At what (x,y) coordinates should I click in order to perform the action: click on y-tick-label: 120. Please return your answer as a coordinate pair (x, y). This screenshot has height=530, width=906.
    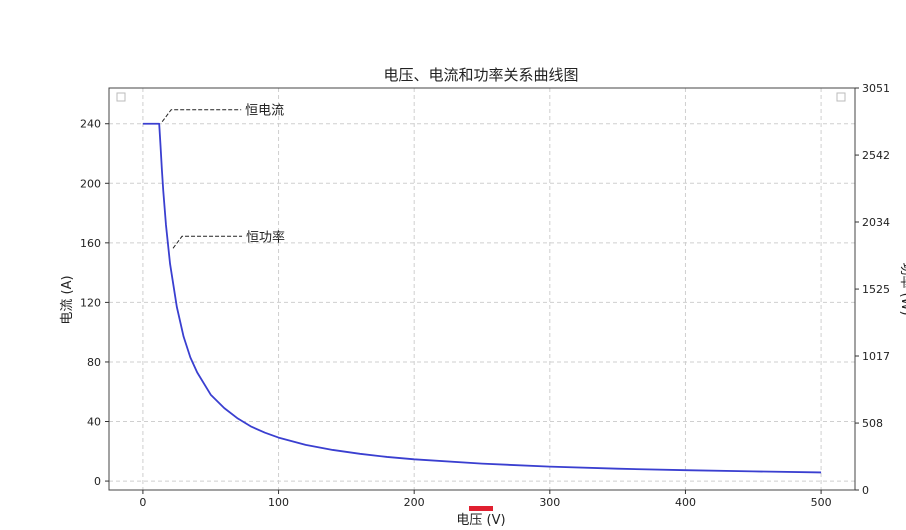
    Looking at the image, I should click on (90, 302).